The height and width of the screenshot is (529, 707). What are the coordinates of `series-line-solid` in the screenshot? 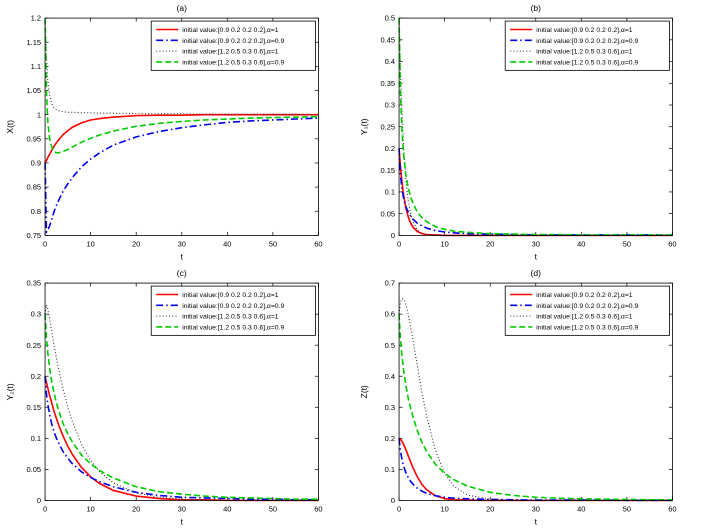 It's located at (181, 138).